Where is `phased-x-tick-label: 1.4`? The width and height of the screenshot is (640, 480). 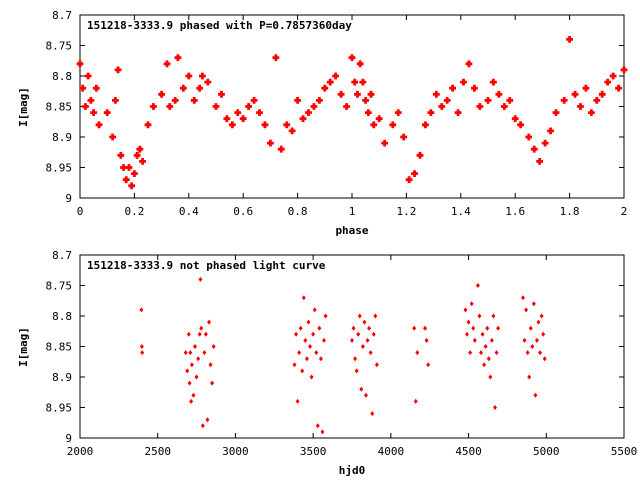
phased-x-tick-label: 1.4 is located at coordinates (461, 211).